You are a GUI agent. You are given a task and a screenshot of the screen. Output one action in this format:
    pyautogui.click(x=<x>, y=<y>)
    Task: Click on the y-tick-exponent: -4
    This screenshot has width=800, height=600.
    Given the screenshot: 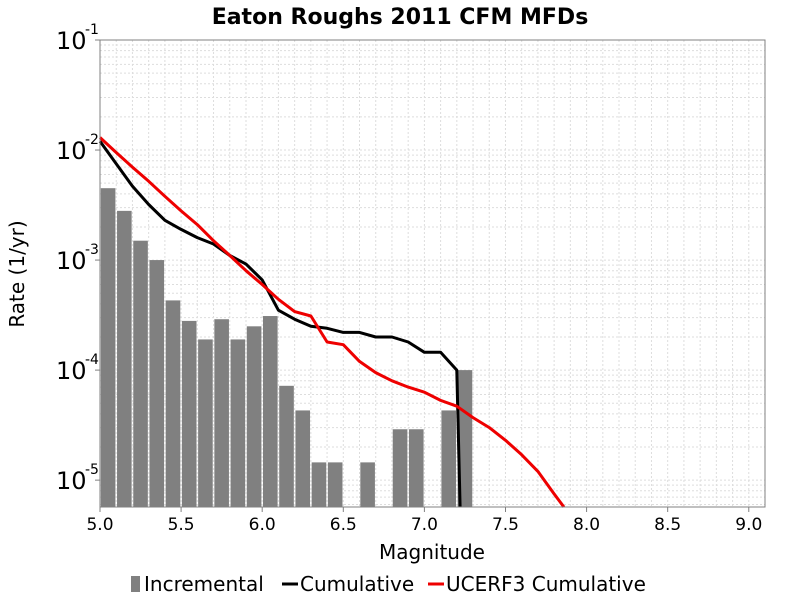 What is the action you would take?
    pyautogui.click(x=92, y=360)
    